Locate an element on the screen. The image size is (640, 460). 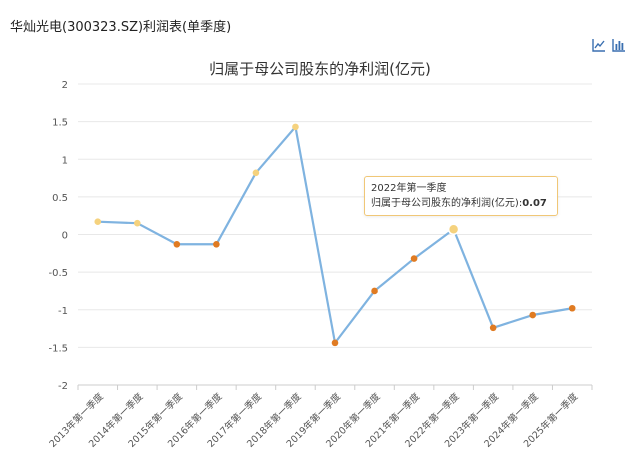
chart-toolbar is located at coordinates (609, 45).